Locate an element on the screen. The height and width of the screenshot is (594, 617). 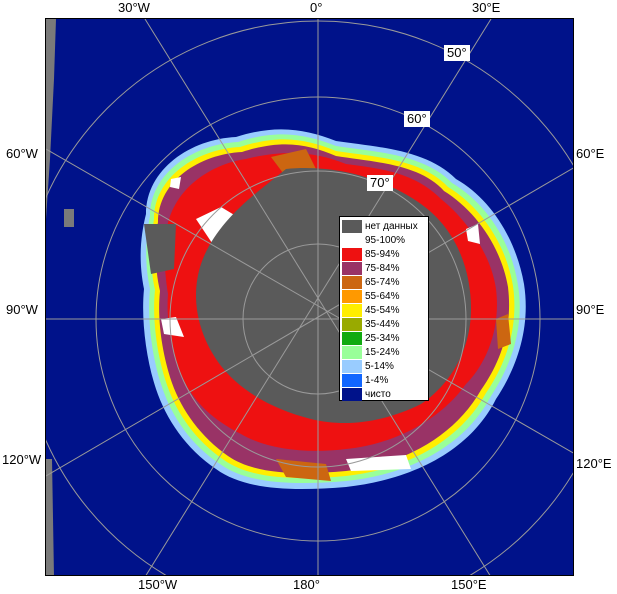
legend-item: 5-14% is located at coordinates (368, 366).